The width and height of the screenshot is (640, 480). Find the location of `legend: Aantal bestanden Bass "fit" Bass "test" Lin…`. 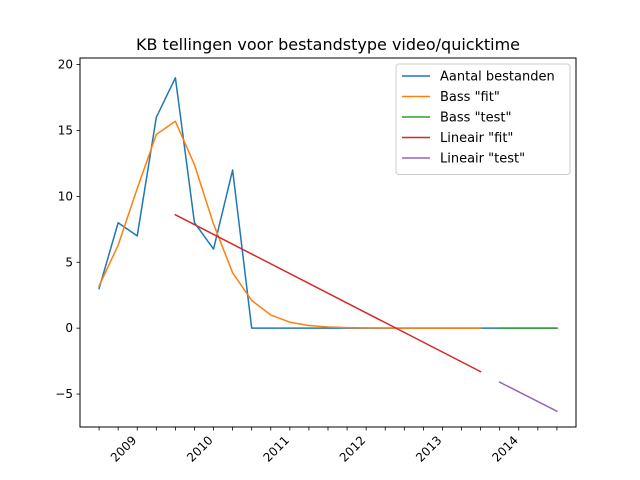

legend: Aantal bestanden Bass "fit" Bass "test" Lin… is located at coordinates (483, 119).